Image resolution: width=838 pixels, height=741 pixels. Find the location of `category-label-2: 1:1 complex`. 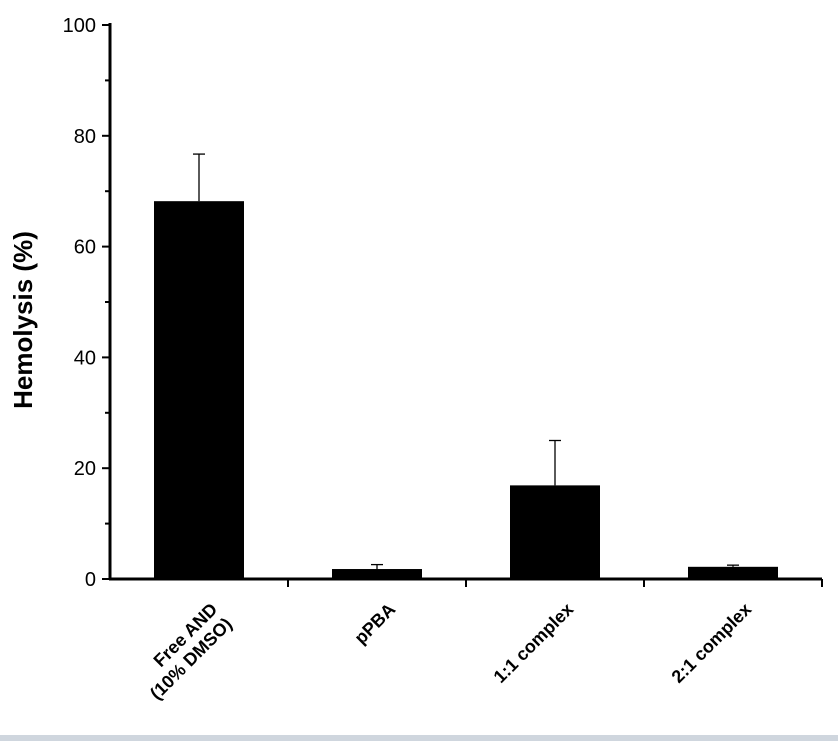

category-label-2: 1:1 complex is located at coordinates (534, 643).